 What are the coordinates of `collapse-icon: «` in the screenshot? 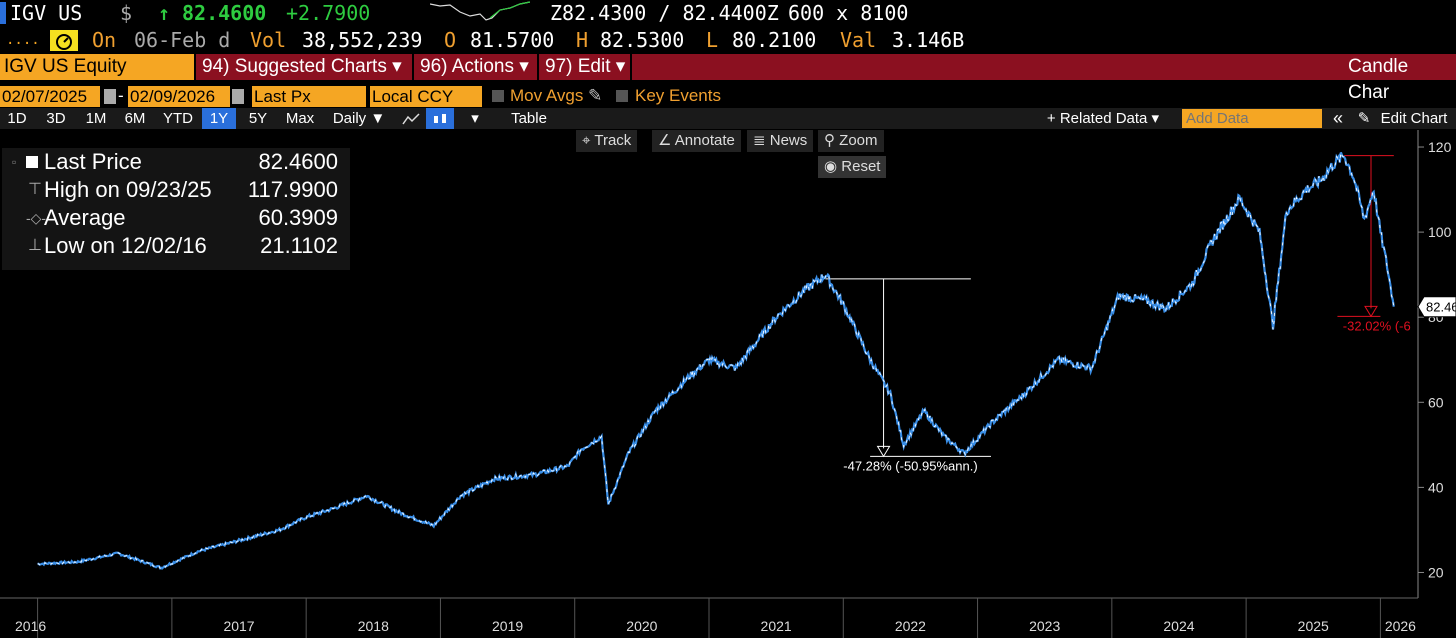 It's located at (1338, 118).